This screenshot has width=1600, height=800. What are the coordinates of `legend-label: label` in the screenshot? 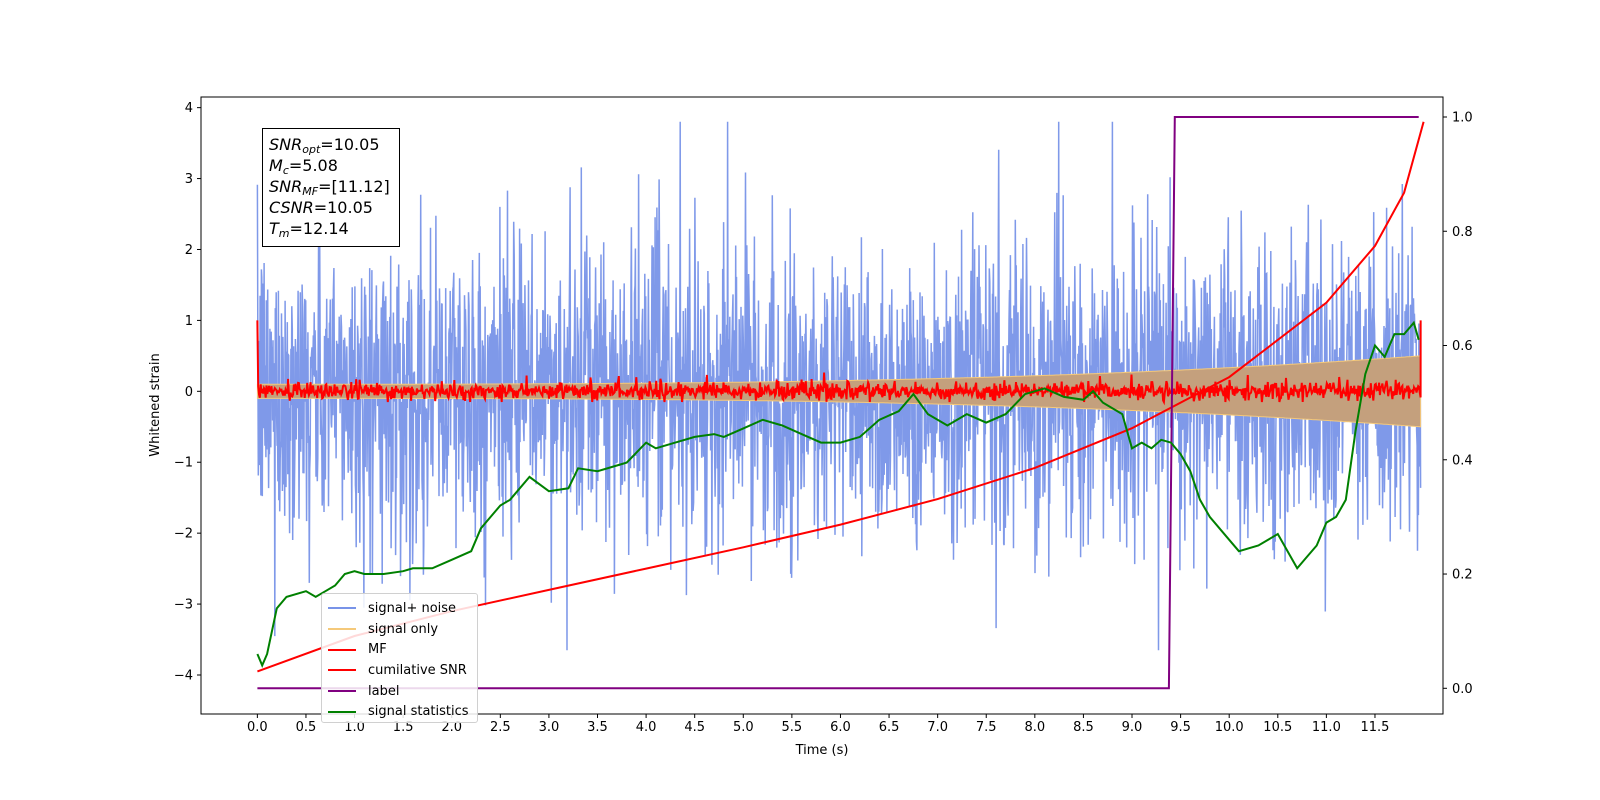 It's located at (384, 691).